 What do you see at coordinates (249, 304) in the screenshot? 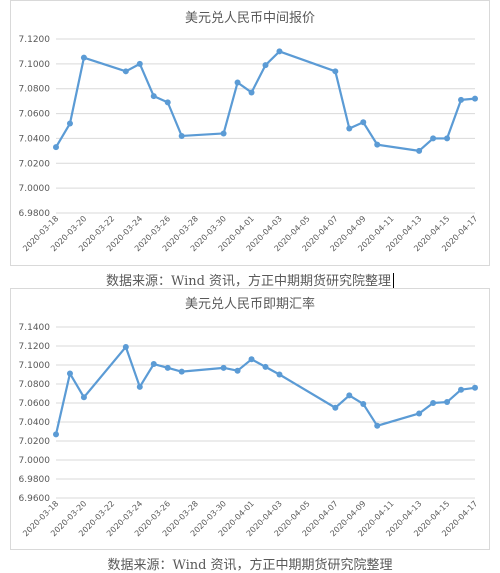
I see `chart-title: 美元兑人民币即期汇率` at bounding box center [249, 304].